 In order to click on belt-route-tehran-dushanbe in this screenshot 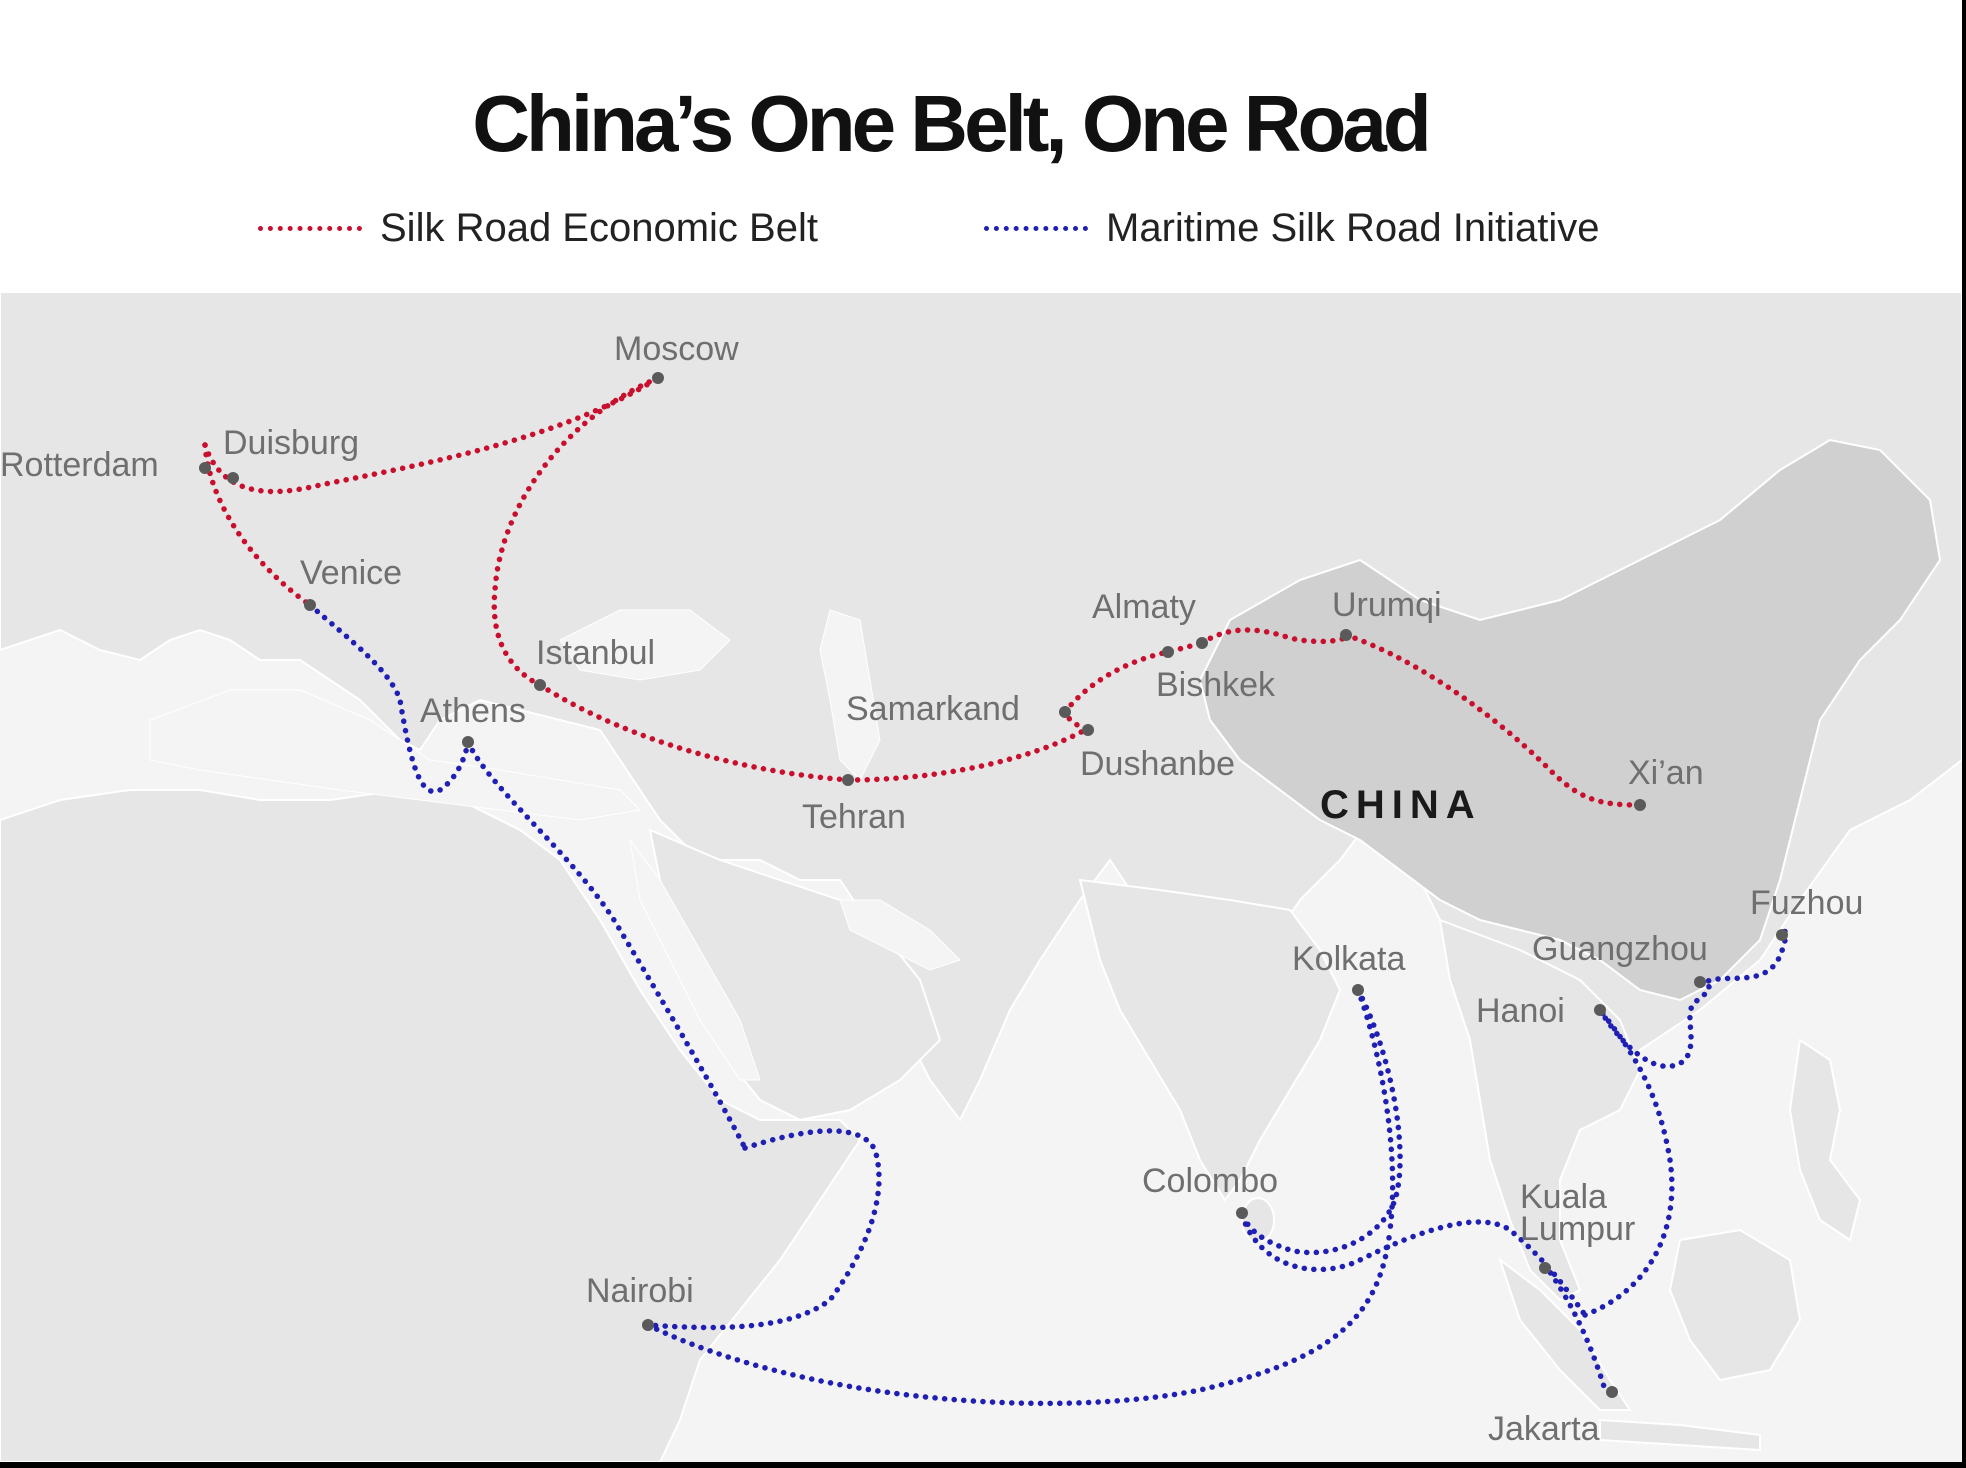, I will do `click(966, 755)`.